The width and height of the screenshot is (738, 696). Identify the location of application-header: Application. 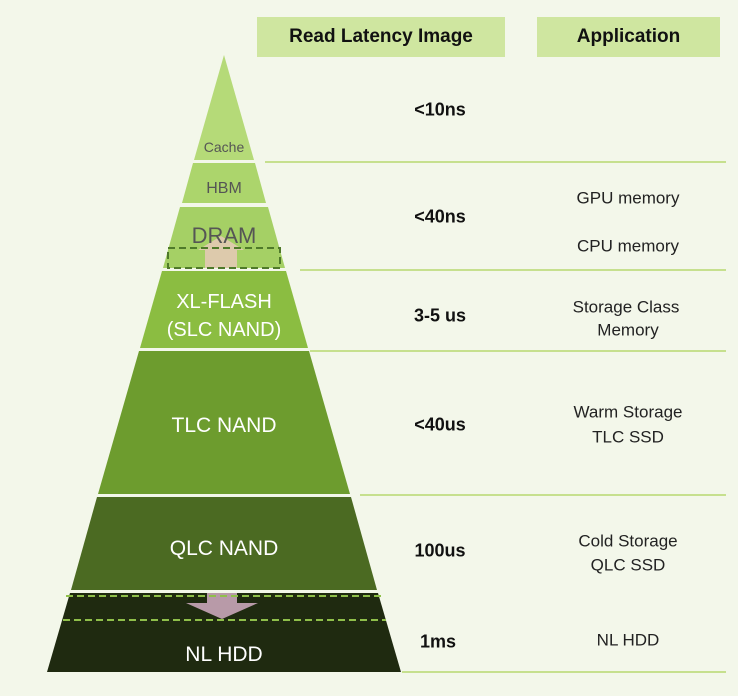
(628, 37).